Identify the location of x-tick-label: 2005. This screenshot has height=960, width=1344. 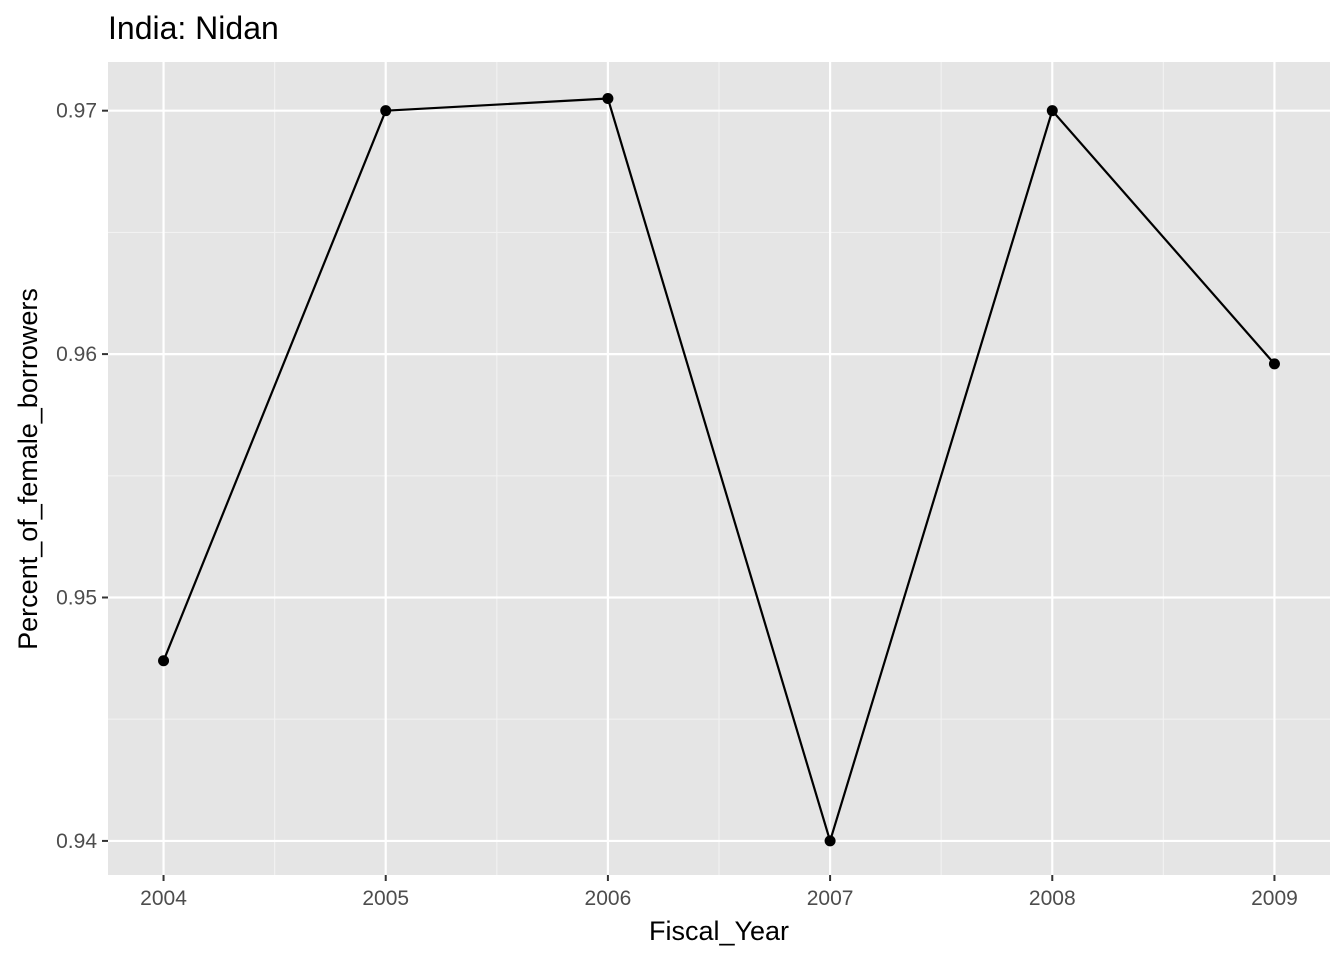
(385, 898).